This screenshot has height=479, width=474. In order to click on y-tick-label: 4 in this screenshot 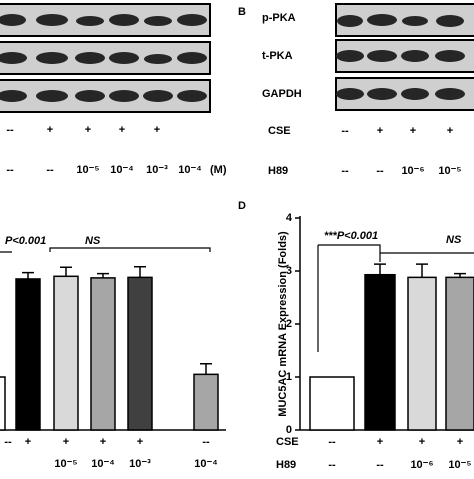, I will do `click(289, 218)`.